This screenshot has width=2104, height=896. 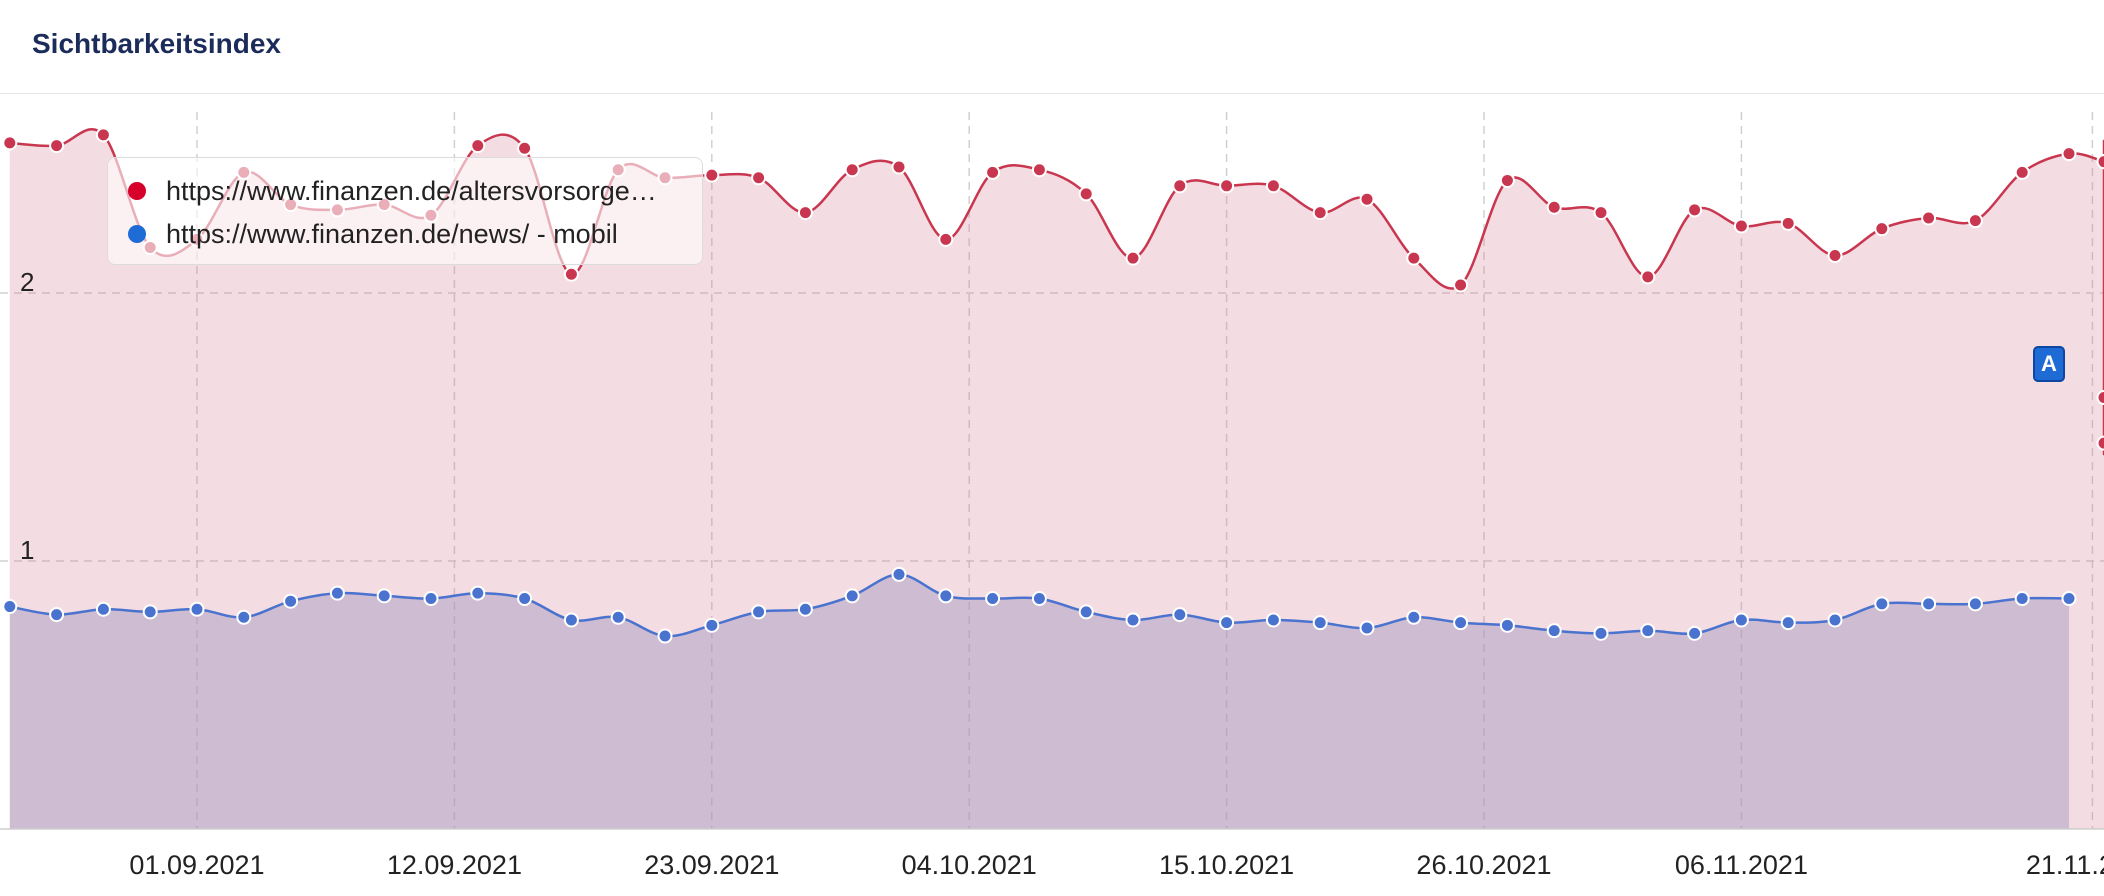 I want to click on y-tick-label: 2, so click(x=27, y=282).